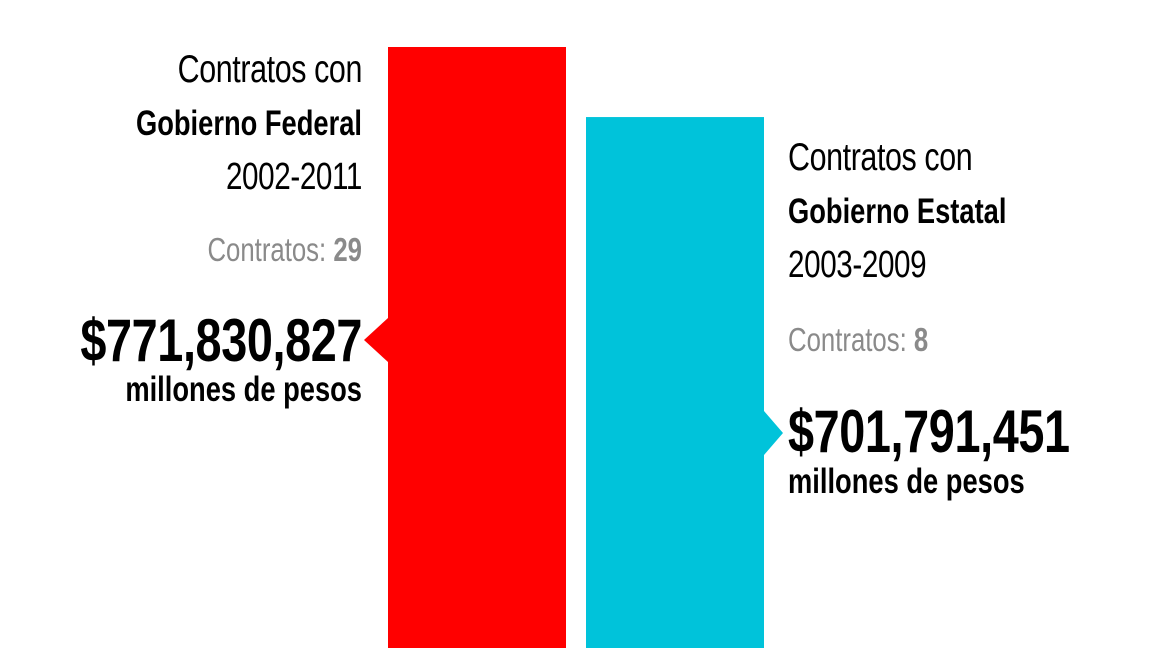  Describe the element at coordinates (347, 249) in the screenshot. I see `contracts-count: 29` at that location.